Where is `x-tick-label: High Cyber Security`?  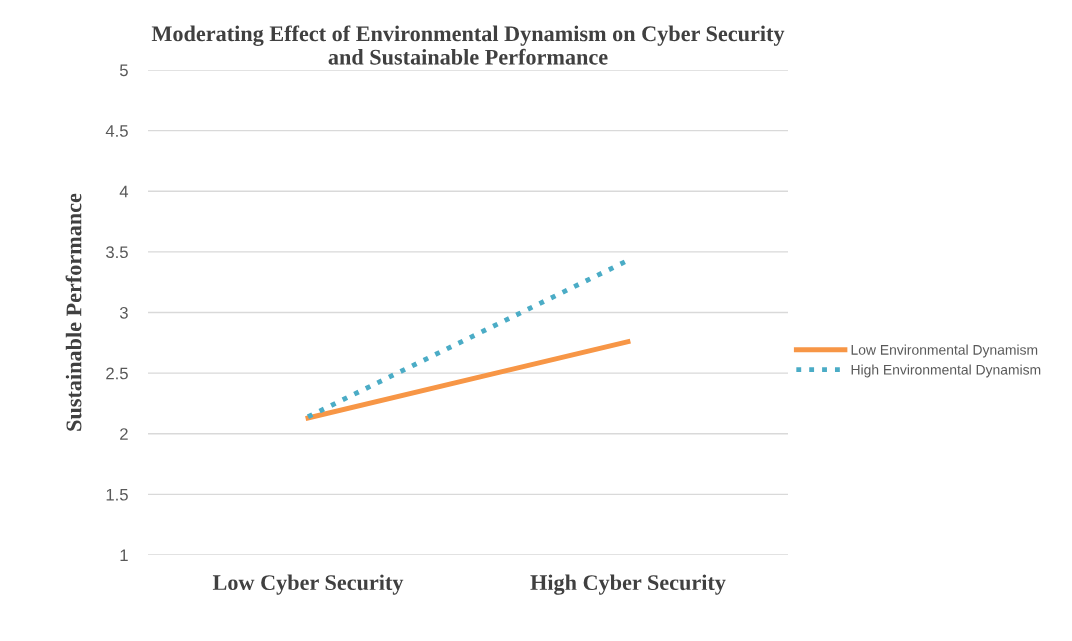
x-tick-label: High Cyber Security is located at coordinates (628, 584).